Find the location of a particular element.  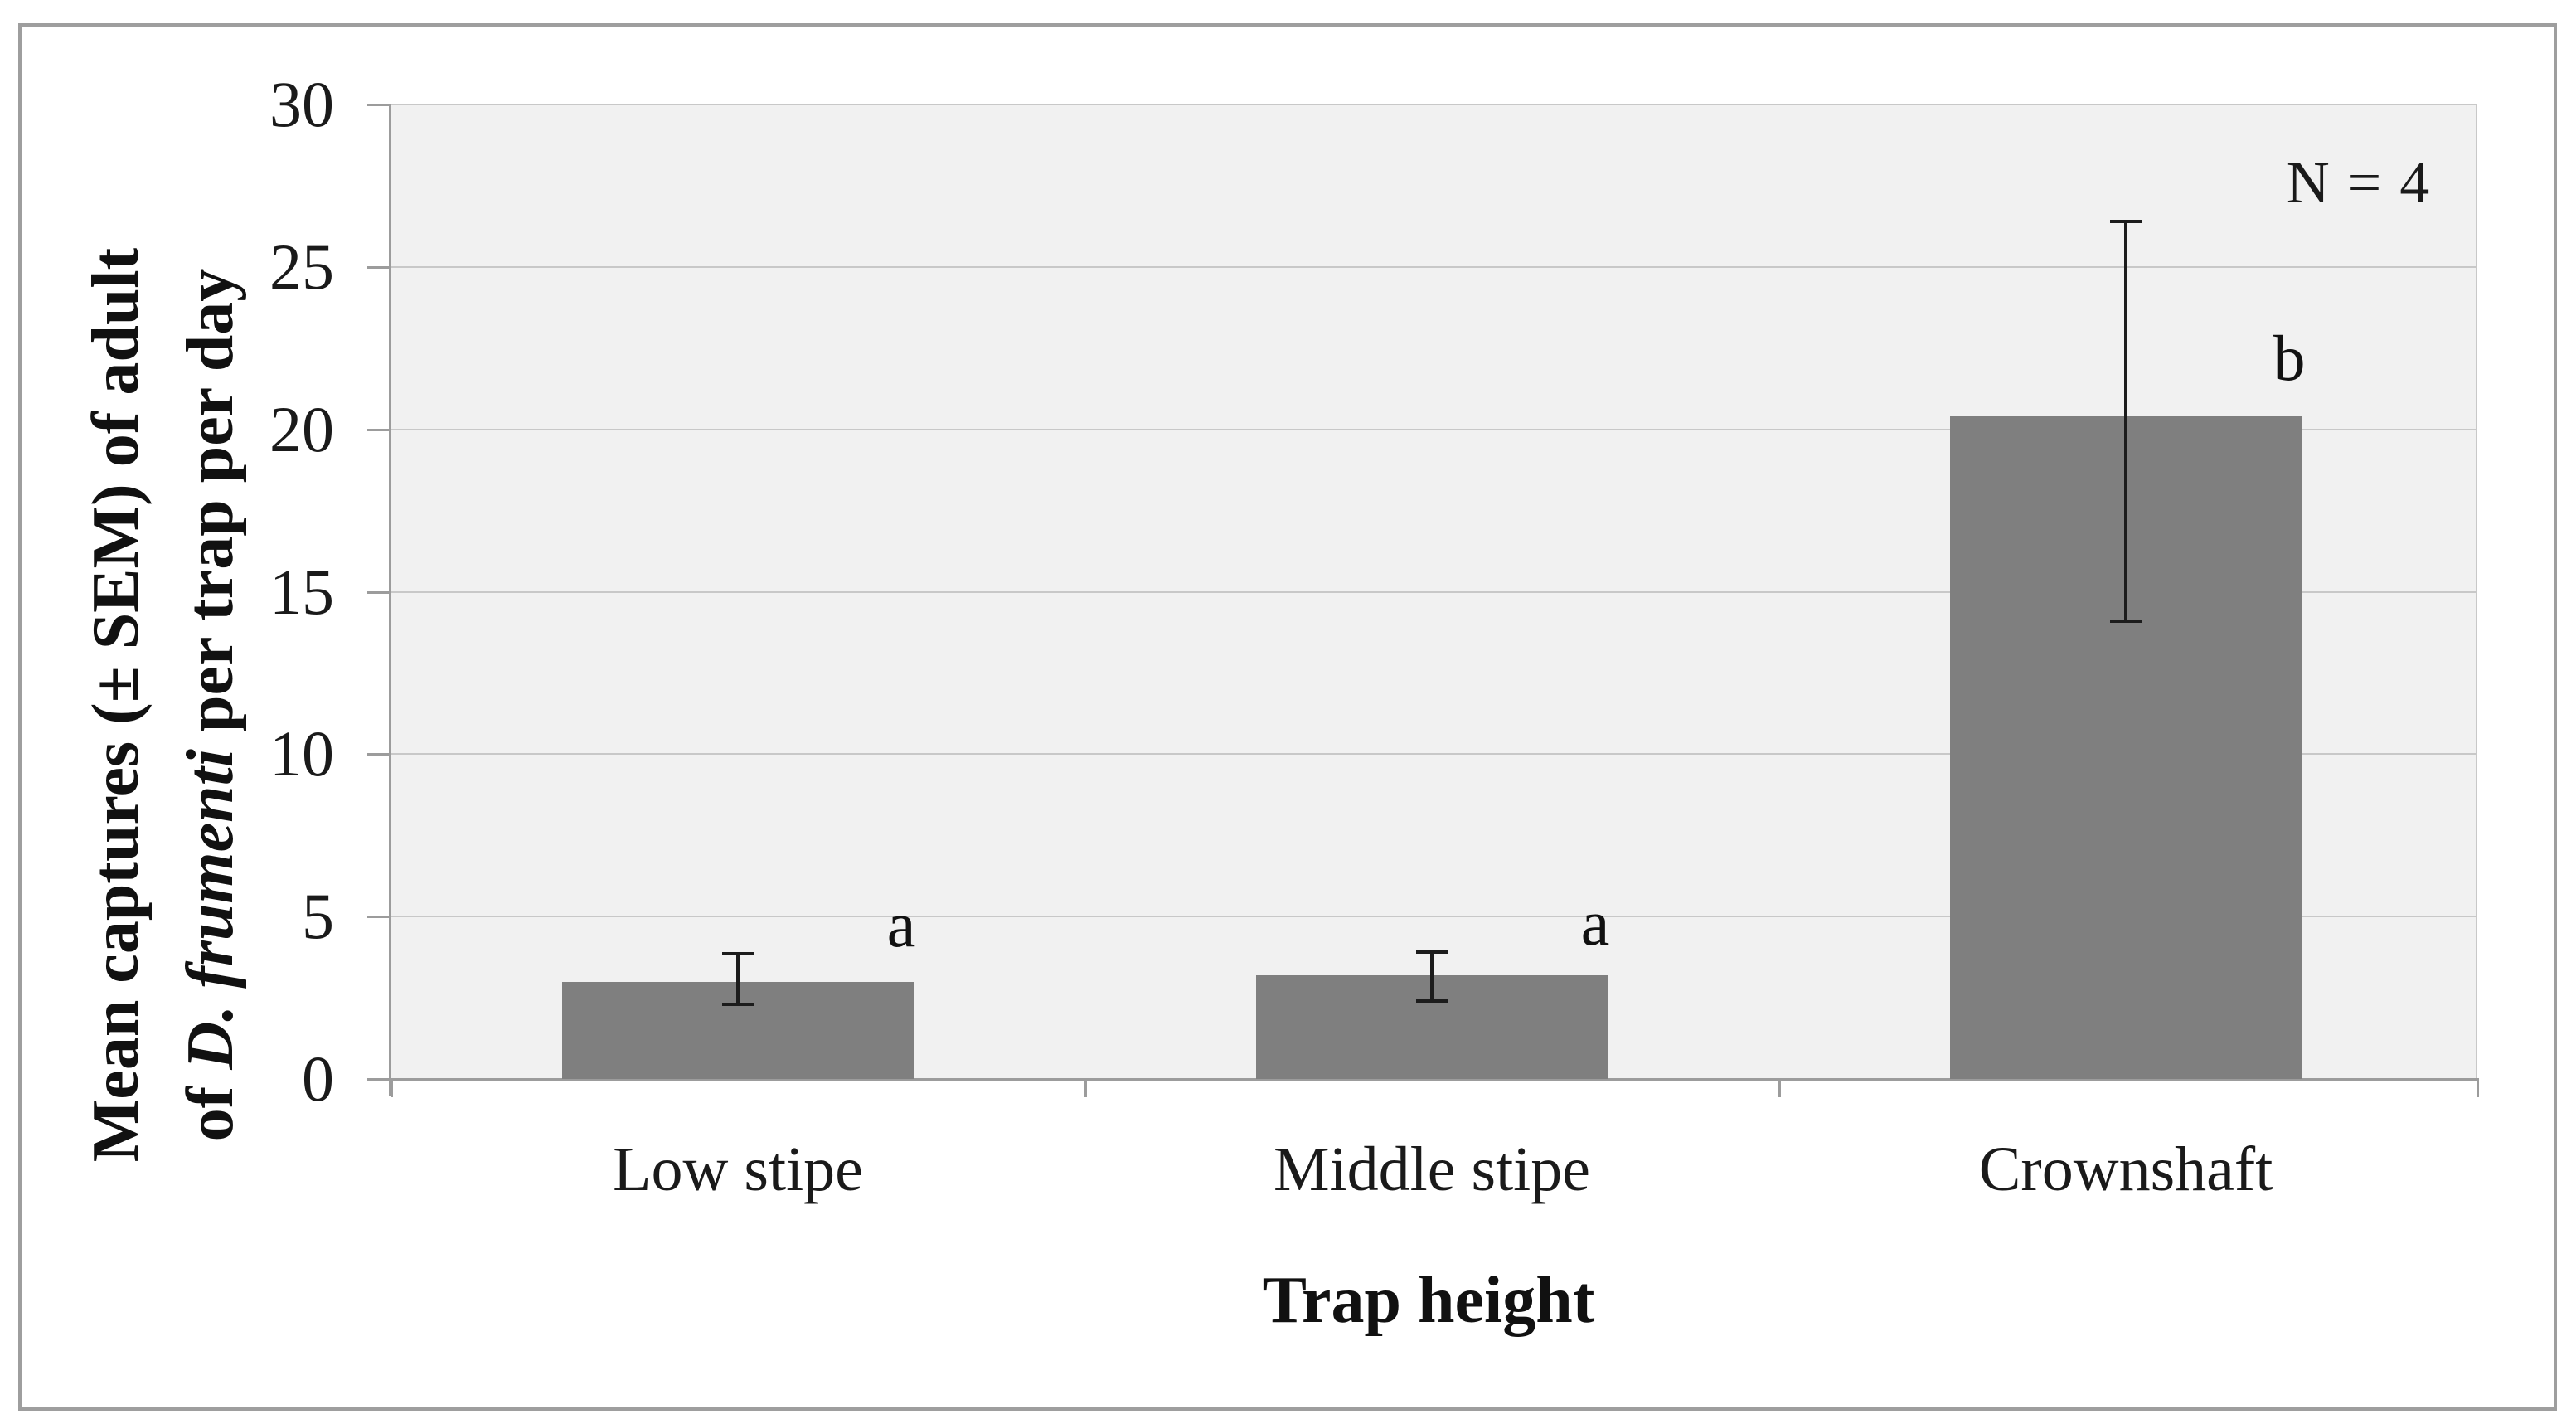

x-axis-line is located at coordinates (1423, 1079).